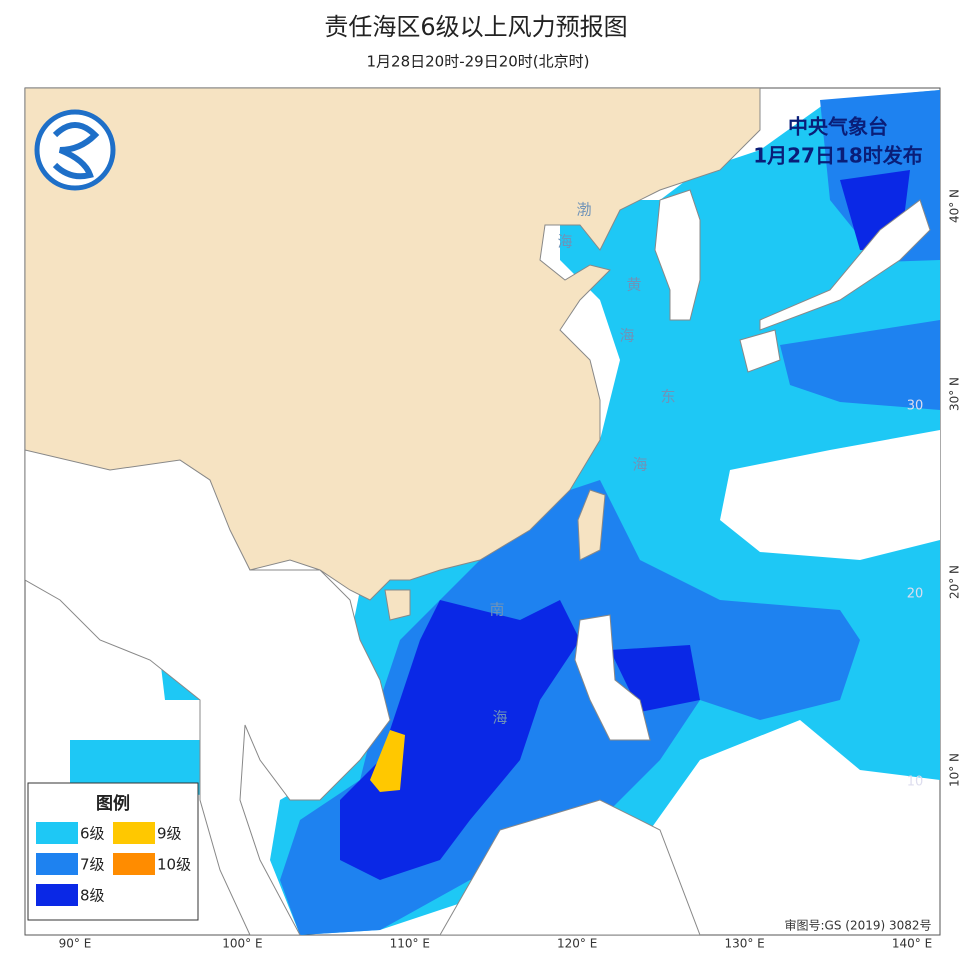  Describe the element at coordinates (113, 803) in the screenshot. I see `legend-title: 图例` at that location.